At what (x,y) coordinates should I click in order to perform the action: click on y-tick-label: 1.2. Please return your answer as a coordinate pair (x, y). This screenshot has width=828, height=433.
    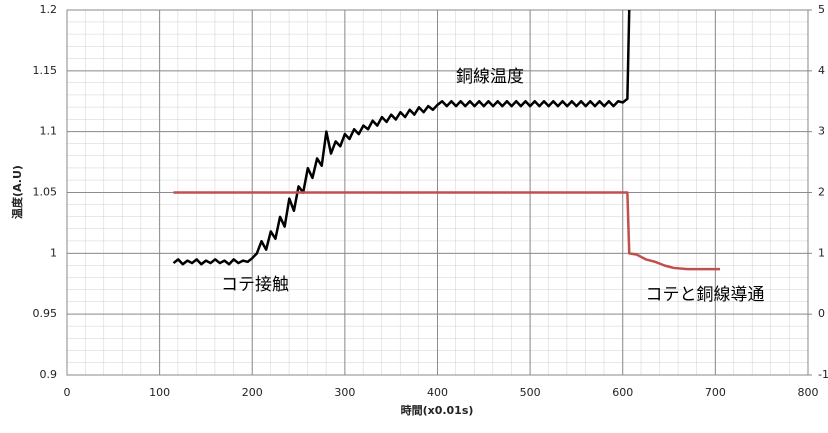
    Looking at the image, I should click on (49, 9).